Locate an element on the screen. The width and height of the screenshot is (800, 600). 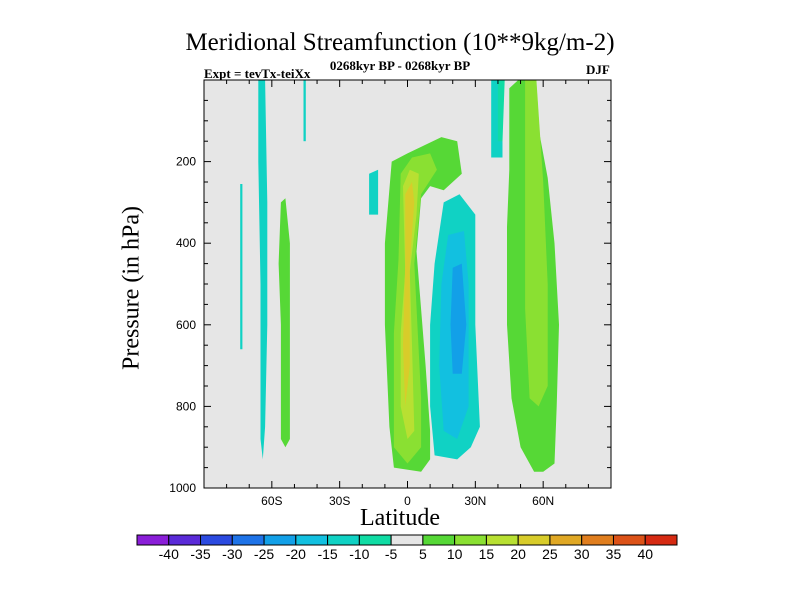
colorbar-label: 10 is located at coordinates (454, 554).